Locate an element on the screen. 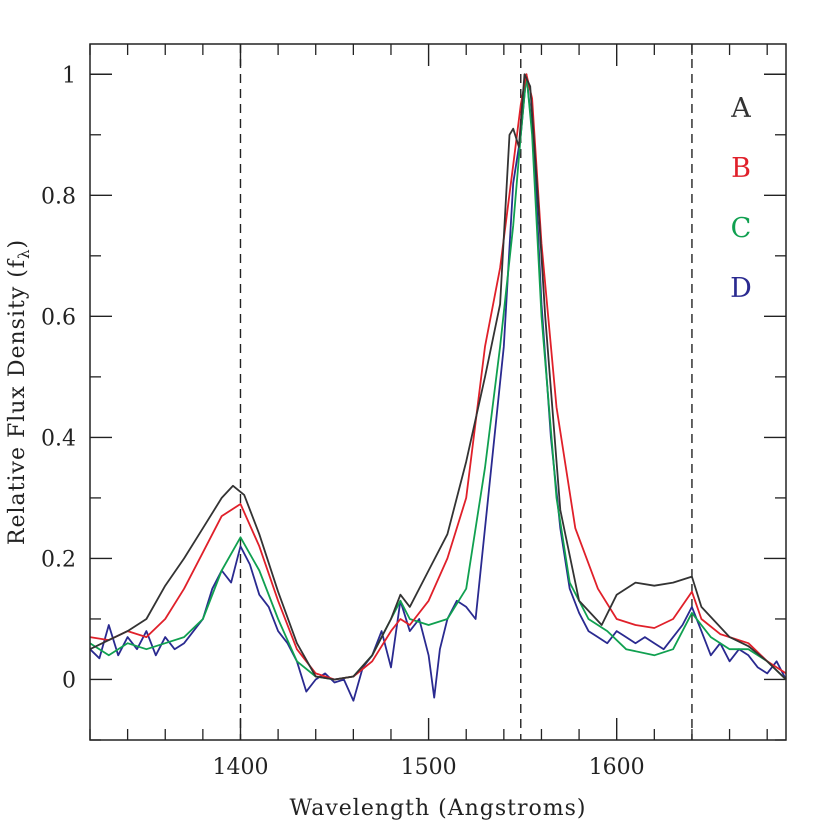  y-axis-label: Relative Flux Density (fλ) is located at coordinates (19, 392).